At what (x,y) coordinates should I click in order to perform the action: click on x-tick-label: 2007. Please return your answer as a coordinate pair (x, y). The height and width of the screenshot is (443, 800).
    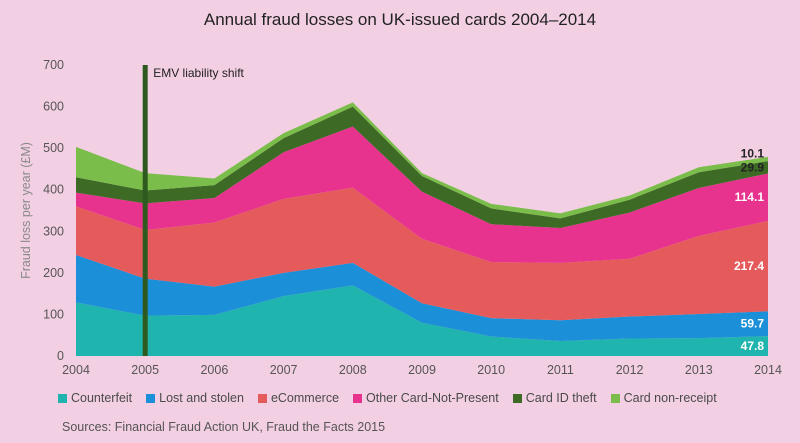
    Looking at the image, I should click on (284, 370).